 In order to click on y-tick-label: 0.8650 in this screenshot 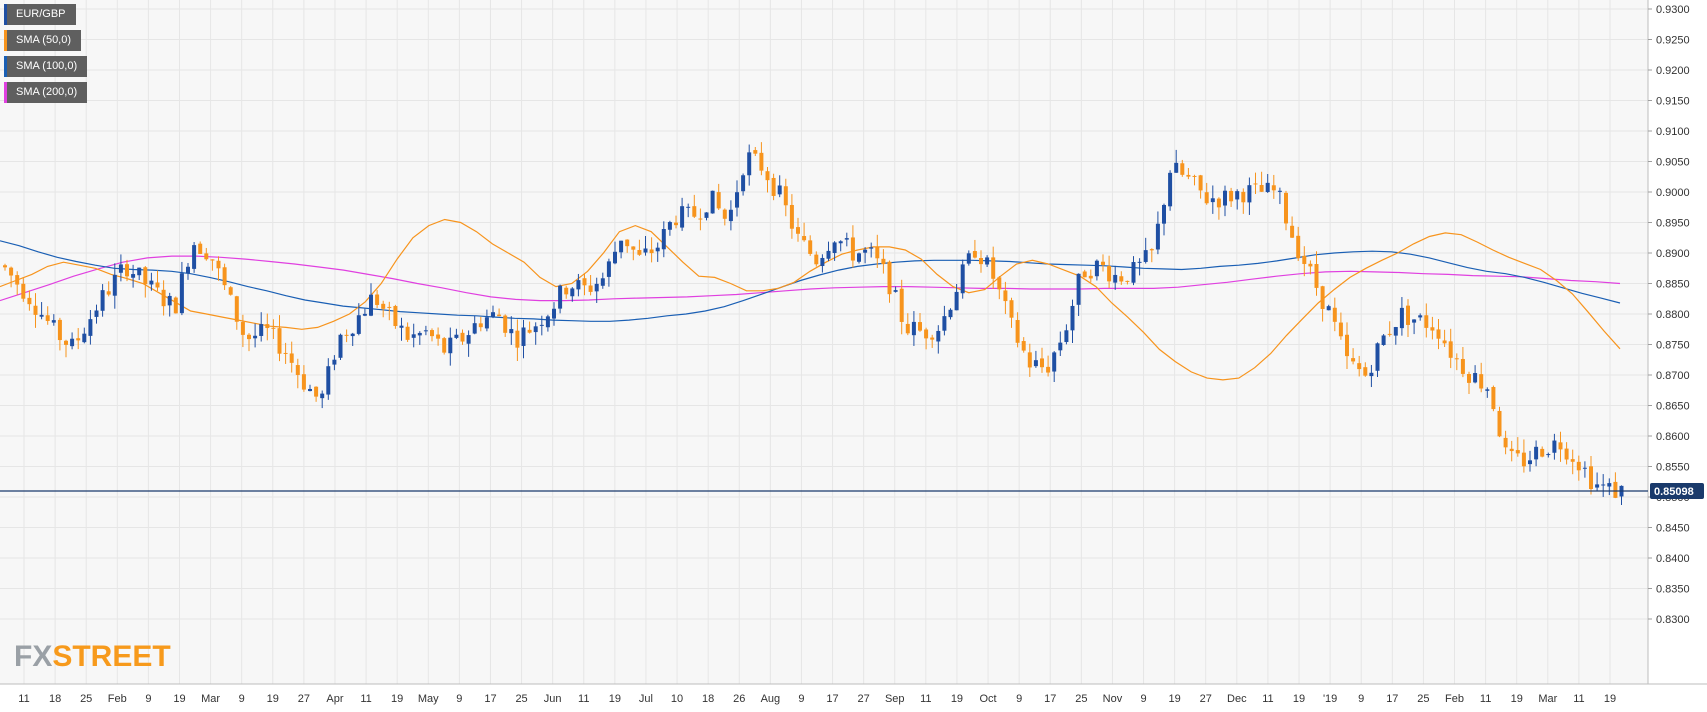, I will do `click(1673, 407)`.